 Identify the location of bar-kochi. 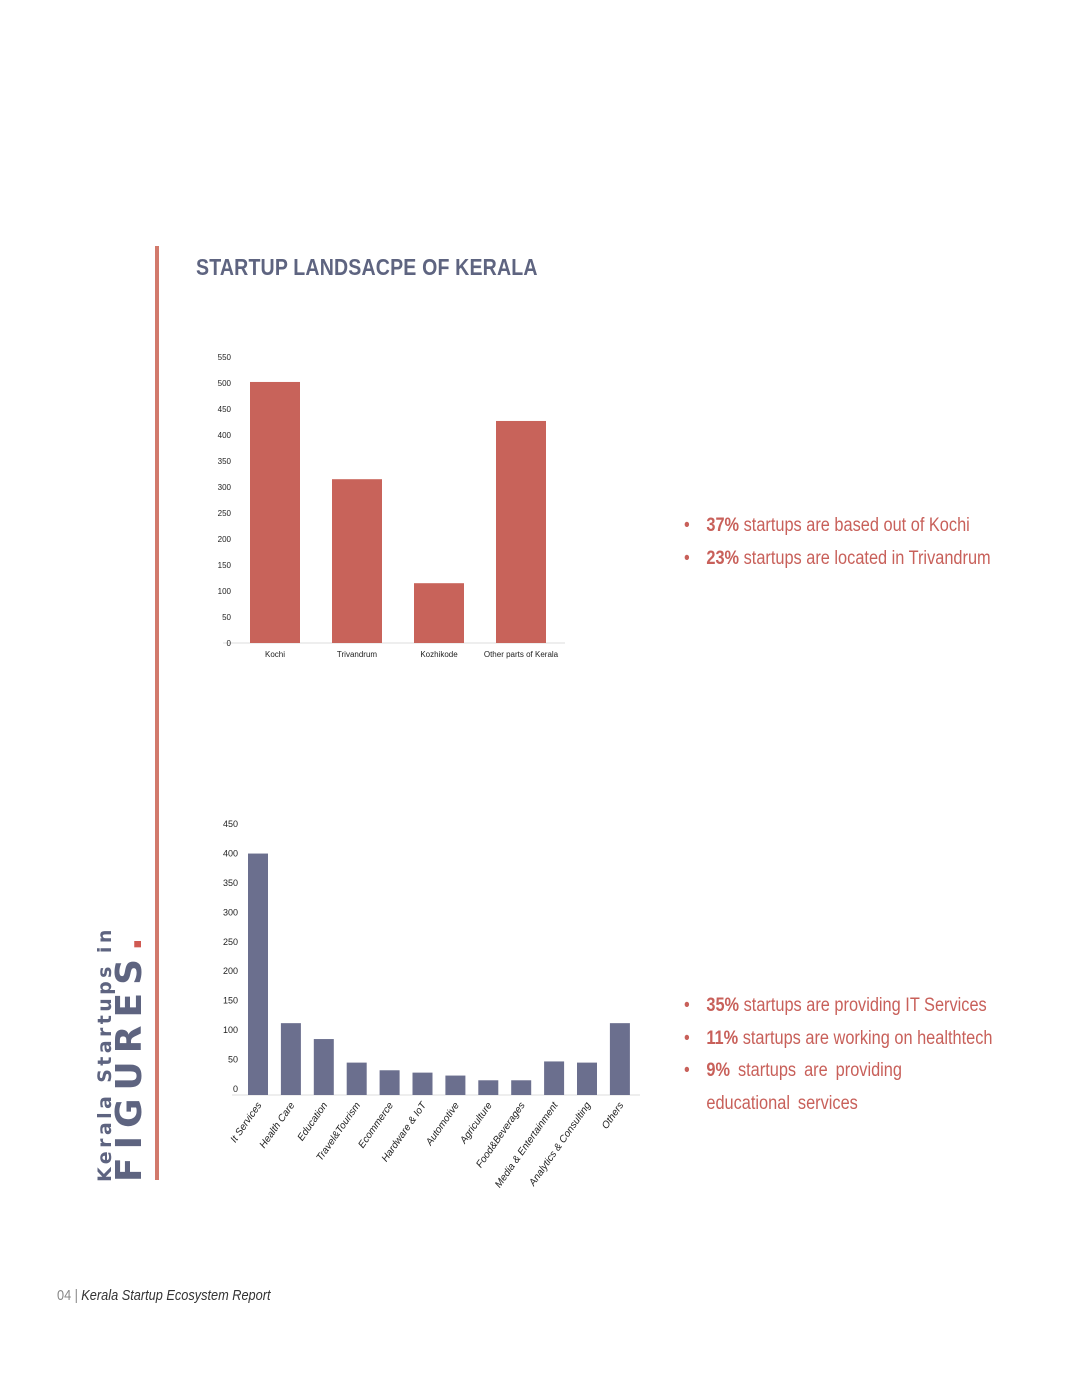
(275, 512).